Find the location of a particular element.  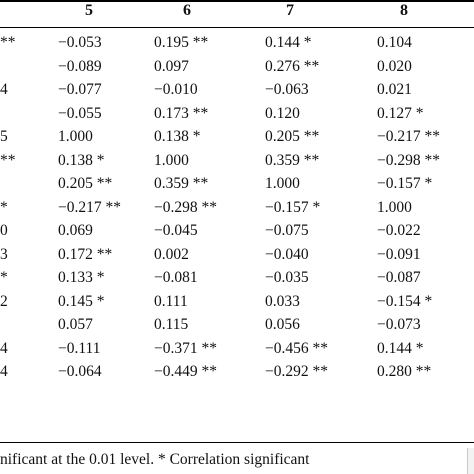

table-cell: −0.111 is located at coordinates (79, 348).